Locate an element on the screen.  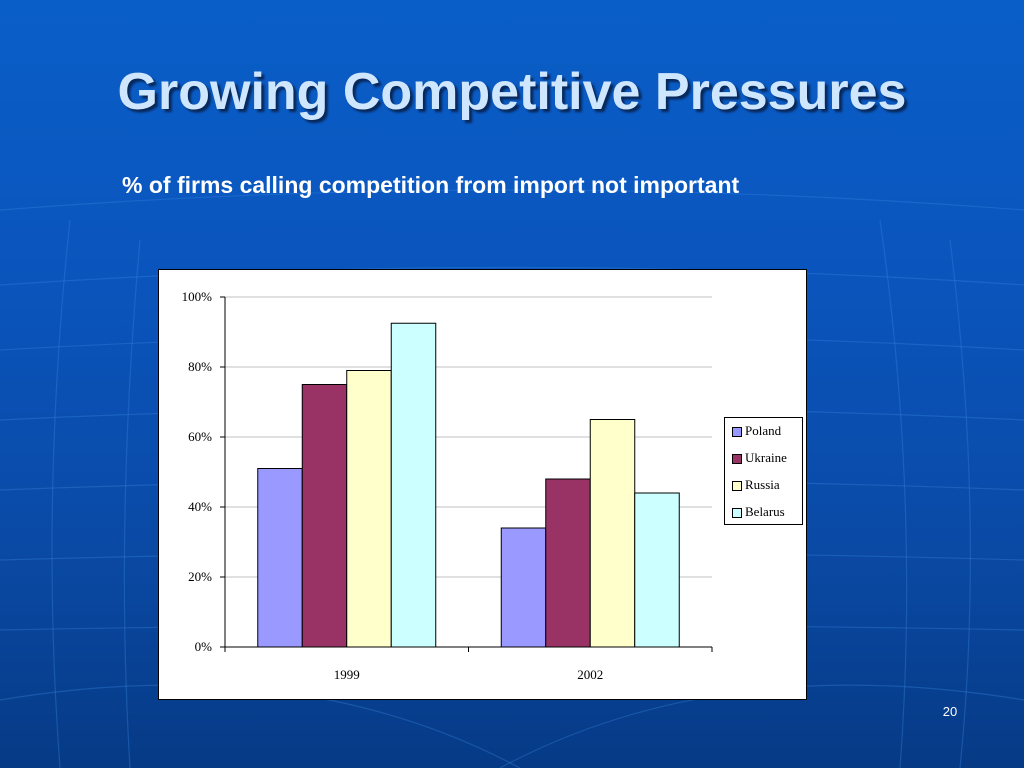
legend-item-russia: Russia is located at coordinates (763, 490).